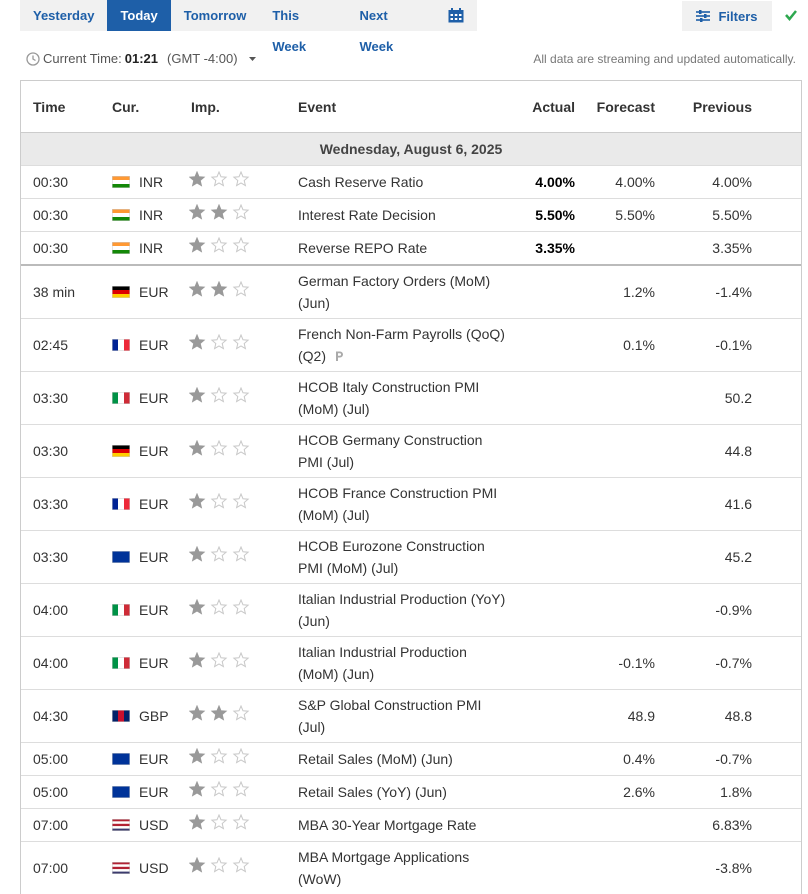 The image size is (808, 894). Describe the element at coordinates (623, 292) in the screenshot. I see `forecast: 1.2%` at that location.